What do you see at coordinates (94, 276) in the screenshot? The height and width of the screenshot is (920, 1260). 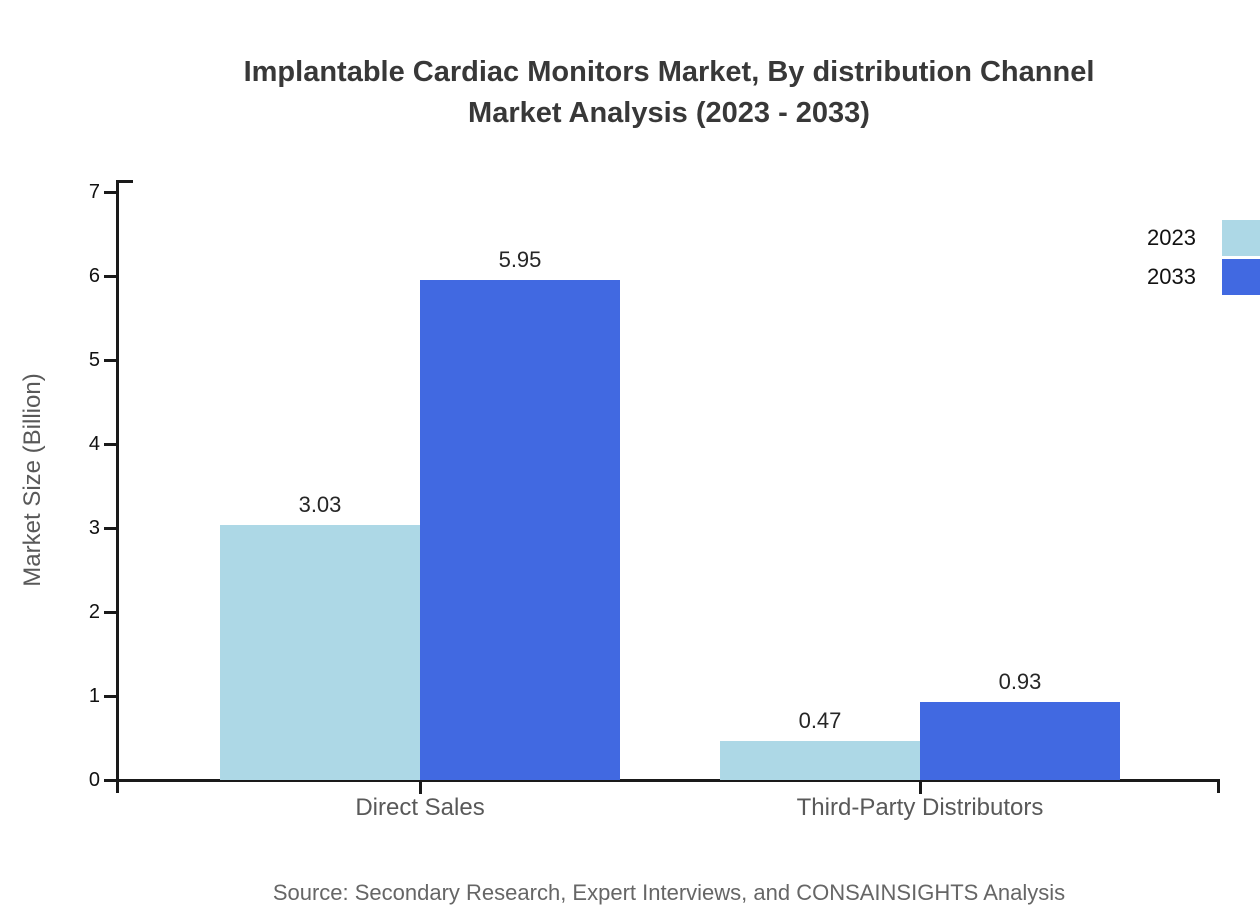 I see `y-tick-label-6: 6` at bounding box center [94, 276].